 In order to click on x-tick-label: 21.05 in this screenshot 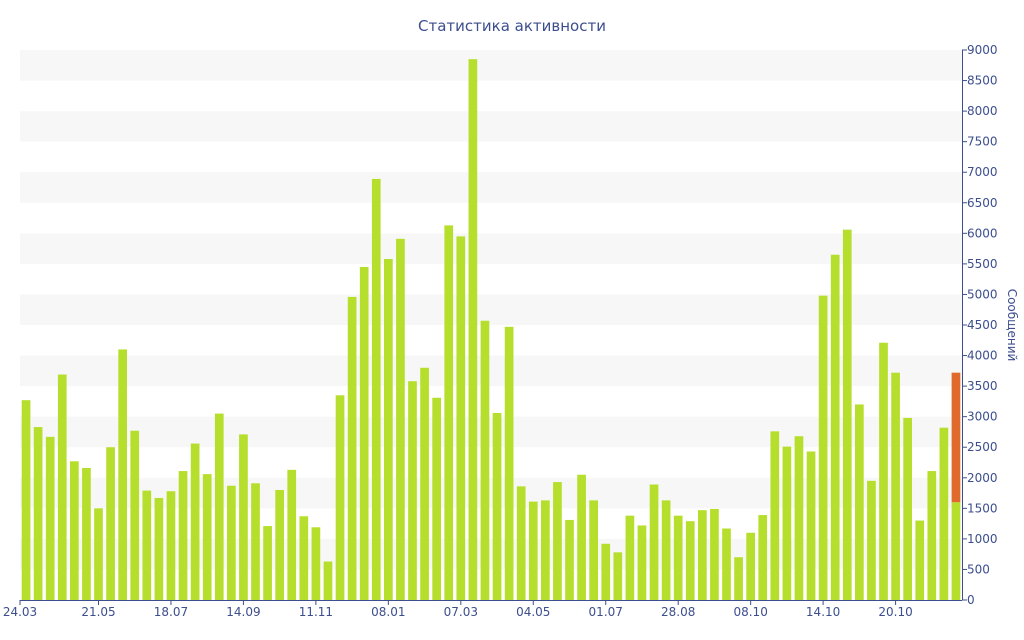, I will do `click(98, 612)`.